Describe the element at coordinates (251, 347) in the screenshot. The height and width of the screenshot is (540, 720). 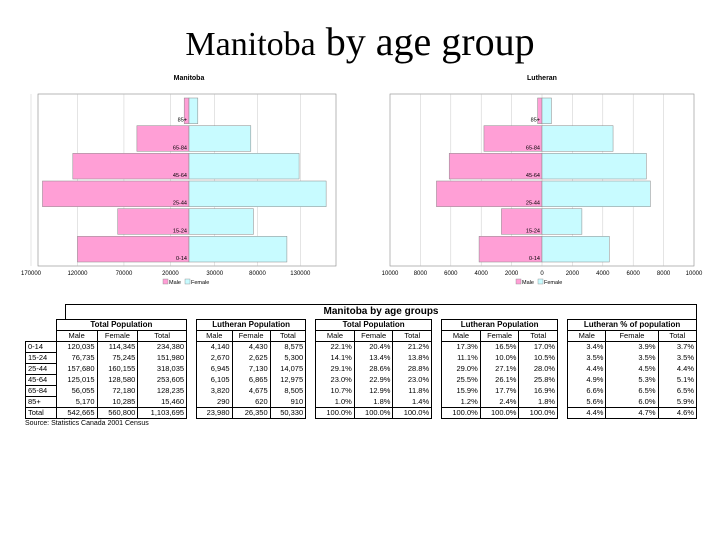
I see `table-cell: 4,430` at that location.